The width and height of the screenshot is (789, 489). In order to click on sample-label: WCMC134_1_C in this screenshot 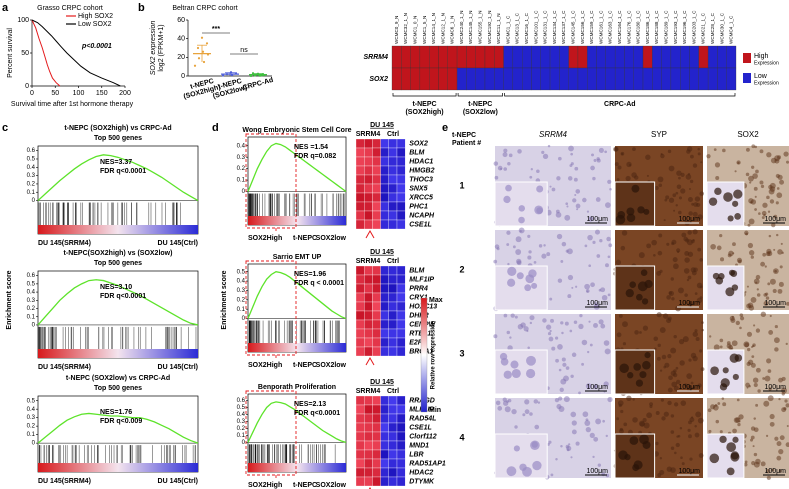, I will do `click(554, 27)`.